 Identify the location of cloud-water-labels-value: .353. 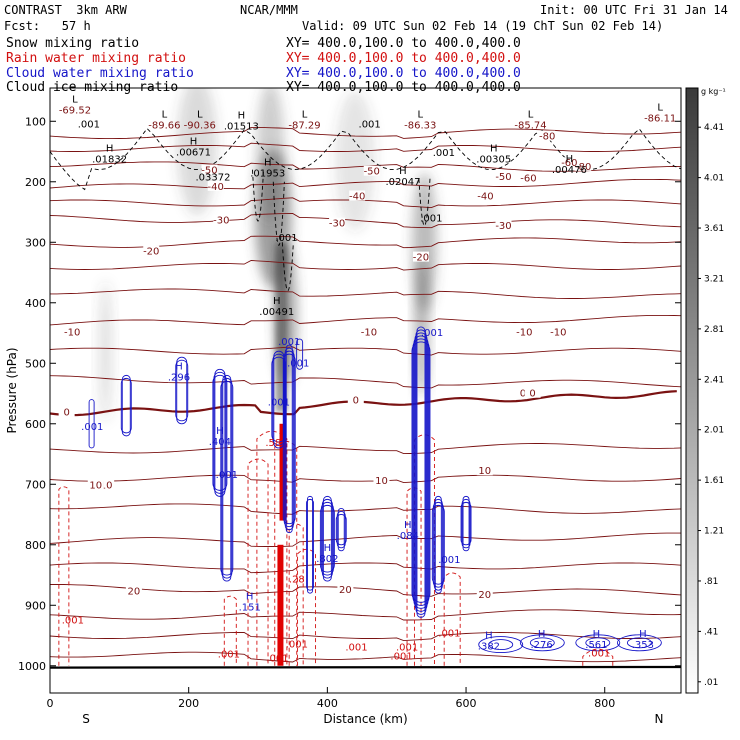
(643, 645).